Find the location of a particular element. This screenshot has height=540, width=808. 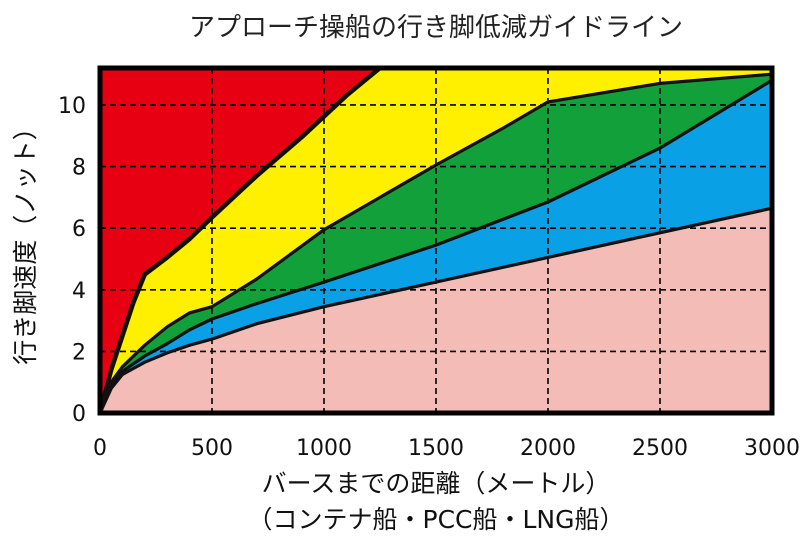

x-tick-label-4: 2000 is located at coordinates (548, 448).